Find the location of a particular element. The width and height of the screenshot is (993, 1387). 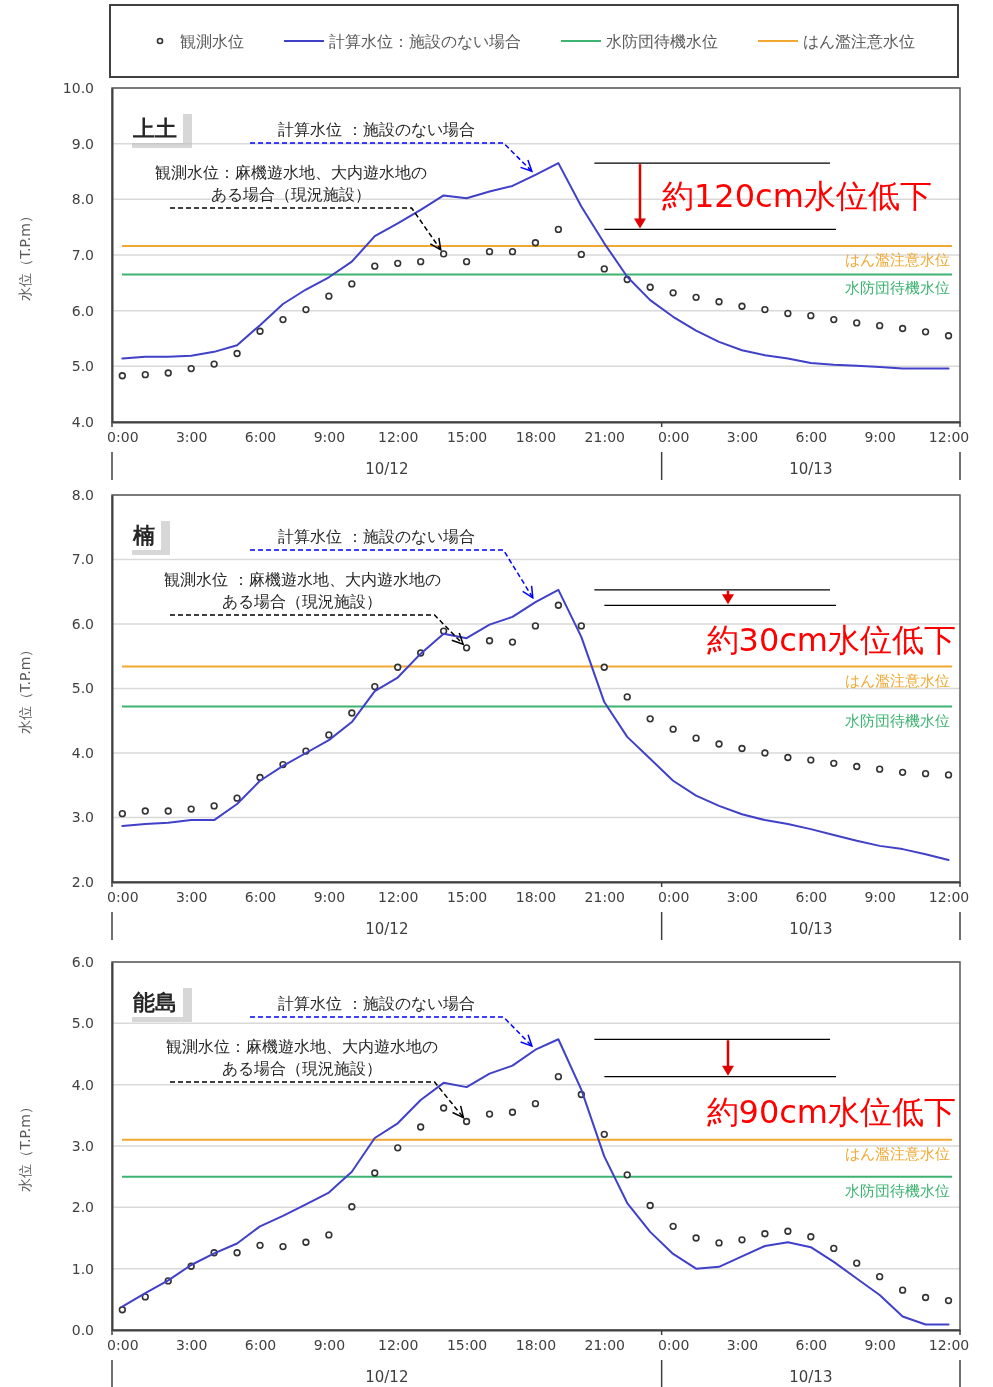

y-tick-label: 9.0 is located at coordinates (82, 143).